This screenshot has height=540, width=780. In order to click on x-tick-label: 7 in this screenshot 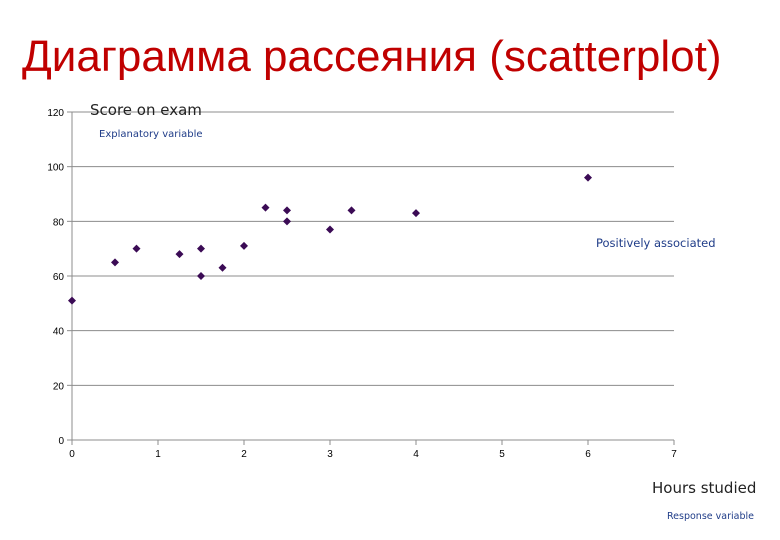, I will do `click(674, 454)`.